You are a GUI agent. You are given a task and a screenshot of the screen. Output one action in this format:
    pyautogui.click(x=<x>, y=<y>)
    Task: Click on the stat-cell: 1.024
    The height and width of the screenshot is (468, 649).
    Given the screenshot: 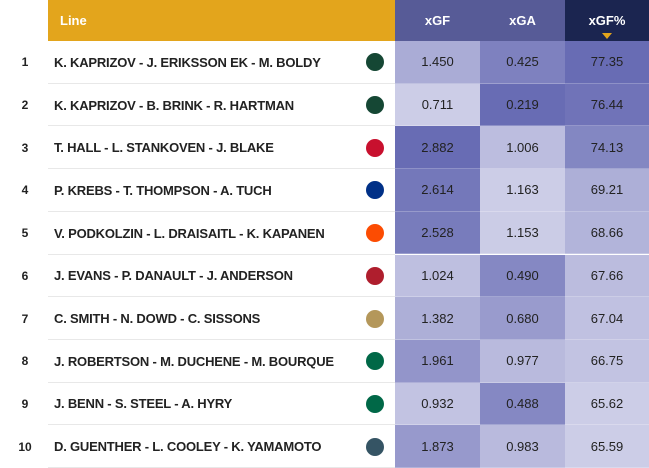 What is the action you would take?
    pyautogui.click(x=437, y=276)
    